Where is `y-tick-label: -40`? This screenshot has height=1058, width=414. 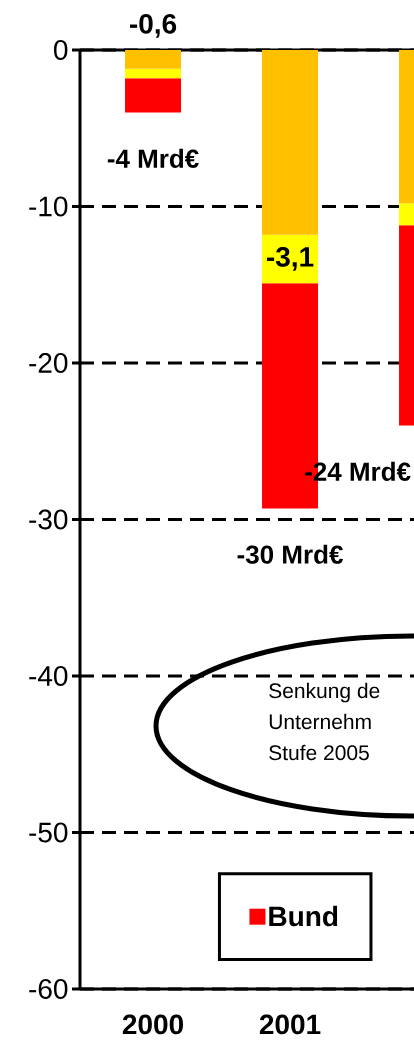 y-tick-label: -40 is located at coordinates (48, 676).